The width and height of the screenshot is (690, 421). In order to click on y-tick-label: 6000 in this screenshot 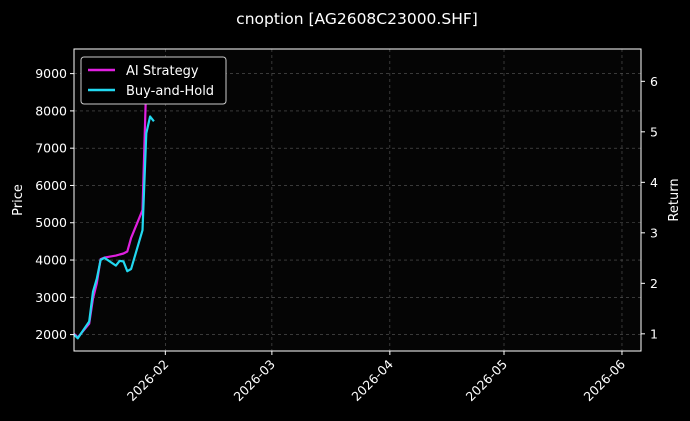, I will do `click(51, 185)`.